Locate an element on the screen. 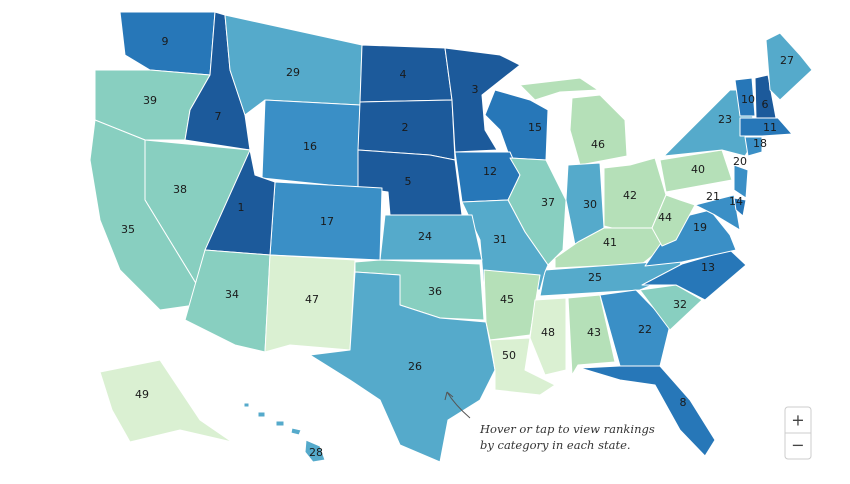 This screenshot has width=850, height=484. annotation-line: by category in each state. is located at coordinates (555, 445).